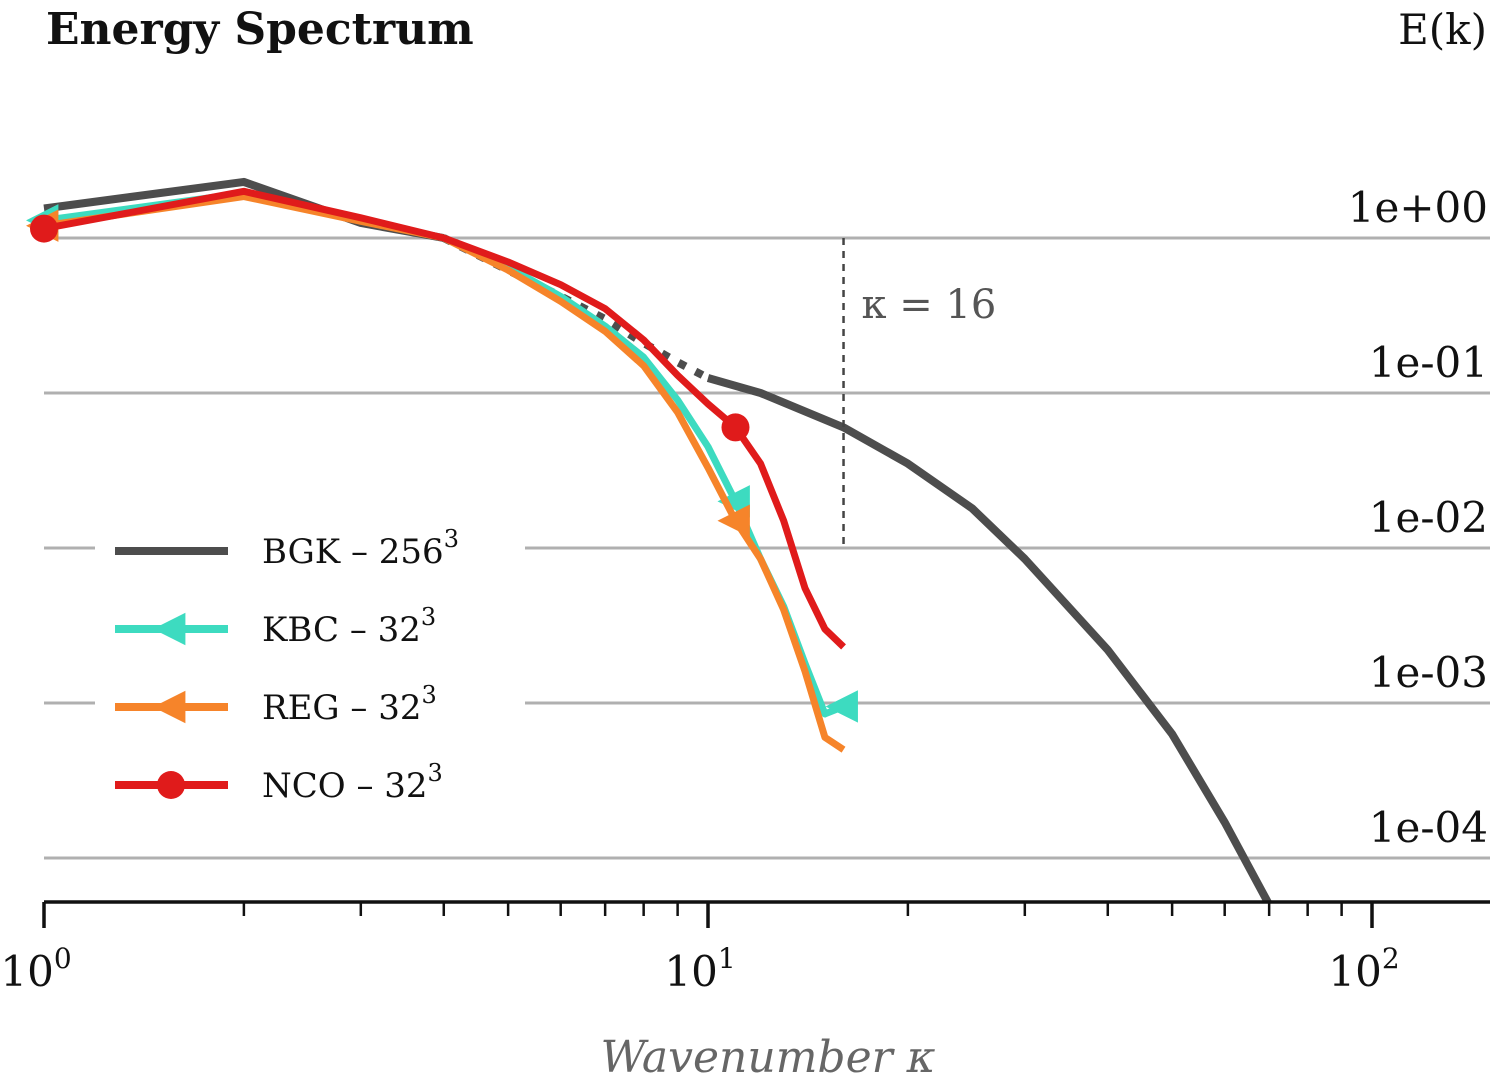 This screenshot has width=1495, height=1092. What do you see at coordinates (1428, 517) in the screenshot?
I see `y-tick-label: 1e-02` at bounding box center [1428, 517].